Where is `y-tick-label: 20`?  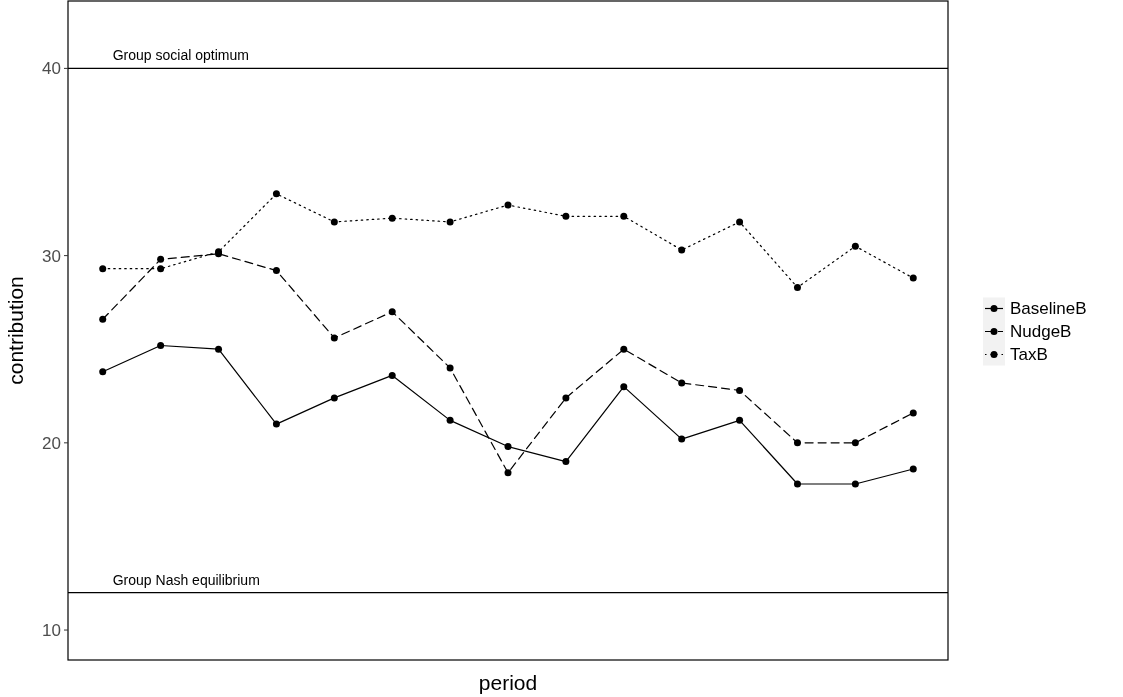 y-tick-label: 20 is located at coordinates (51, 443).